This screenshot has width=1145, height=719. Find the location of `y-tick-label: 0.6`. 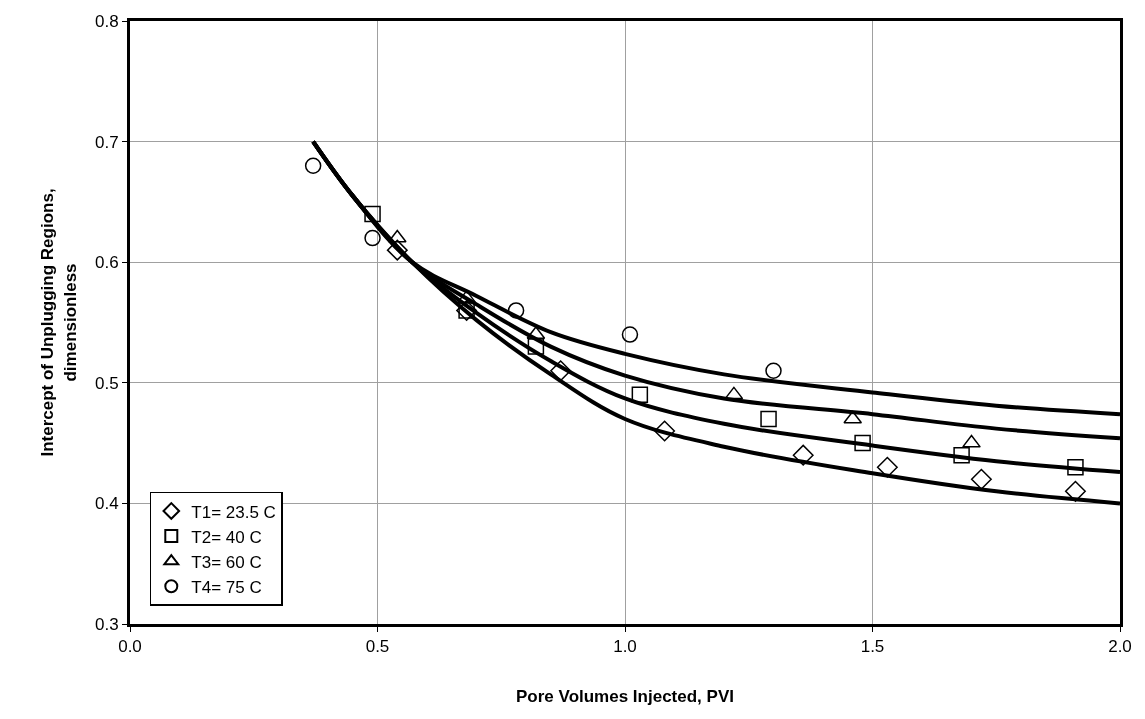

y-tick-label: 0.6 is located at coordinates (106, 263).